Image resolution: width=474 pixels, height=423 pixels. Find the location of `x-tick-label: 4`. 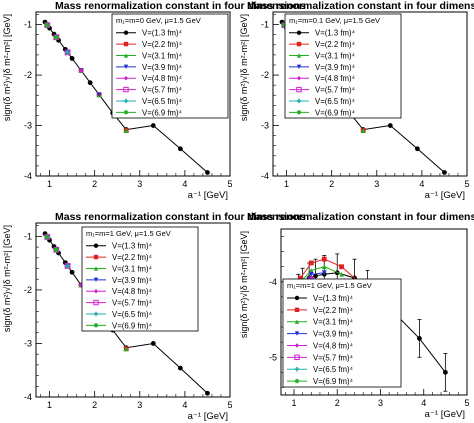

x-tick-label: 4 is located at coordinates (421, 184).